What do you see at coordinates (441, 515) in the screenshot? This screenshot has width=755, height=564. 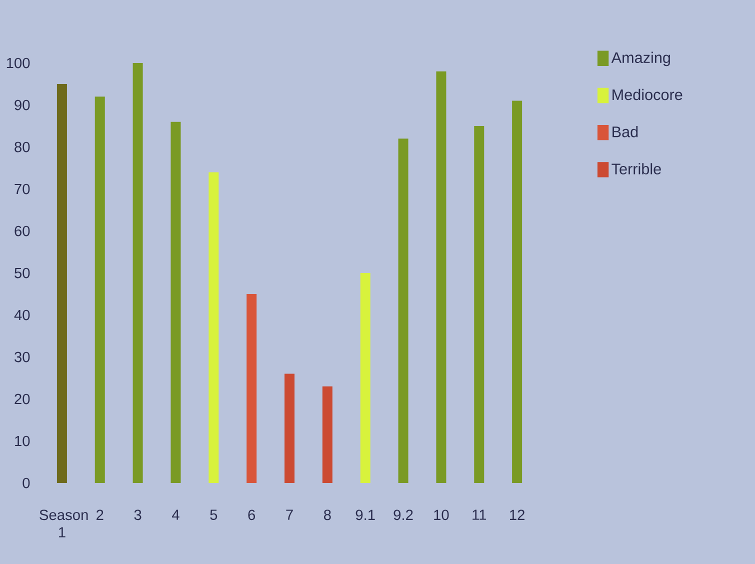 I see `x-tick-label: 10` at bounding box center [441, 515].